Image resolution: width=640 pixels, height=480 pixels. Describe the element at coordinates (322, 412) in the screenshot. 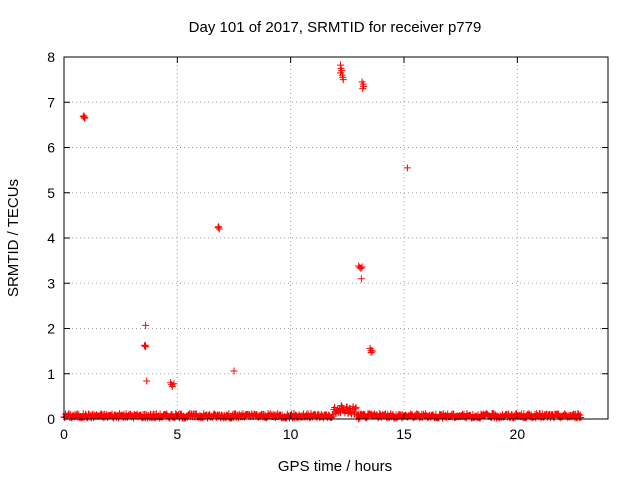

I see `baseline-points` at that location.